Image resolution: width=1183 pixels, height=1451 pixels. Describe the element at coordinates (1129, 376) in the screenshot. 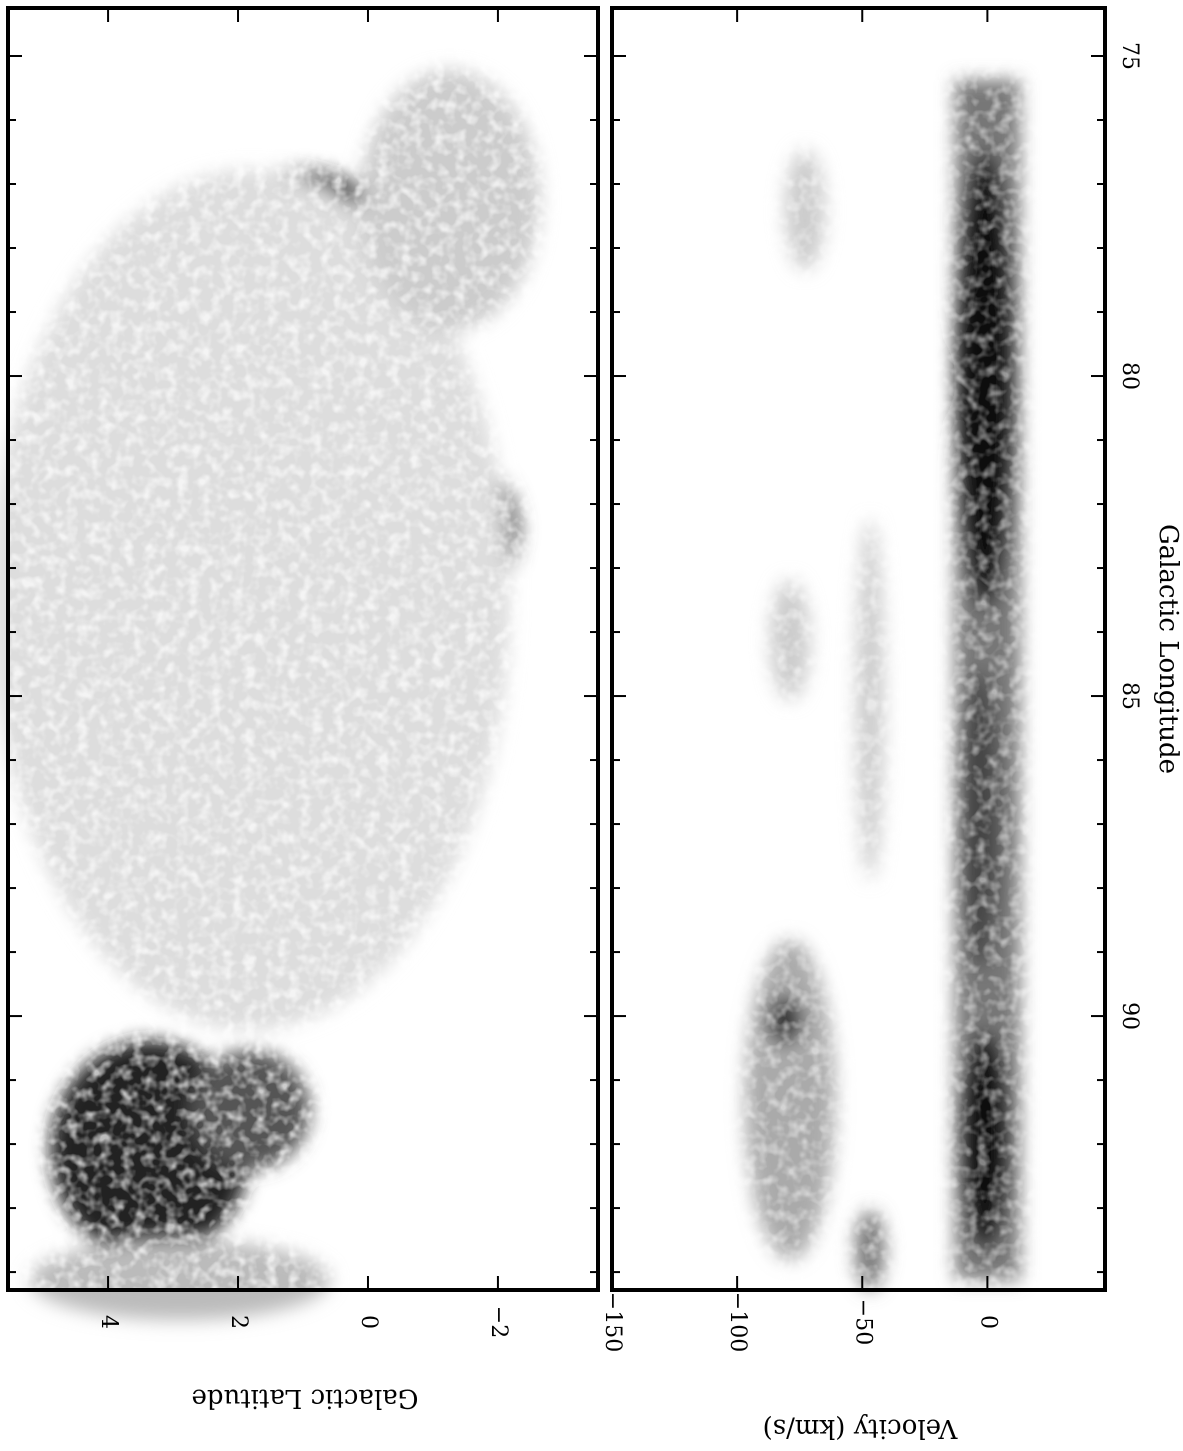

I see `x-tick-label: 80` at that location.